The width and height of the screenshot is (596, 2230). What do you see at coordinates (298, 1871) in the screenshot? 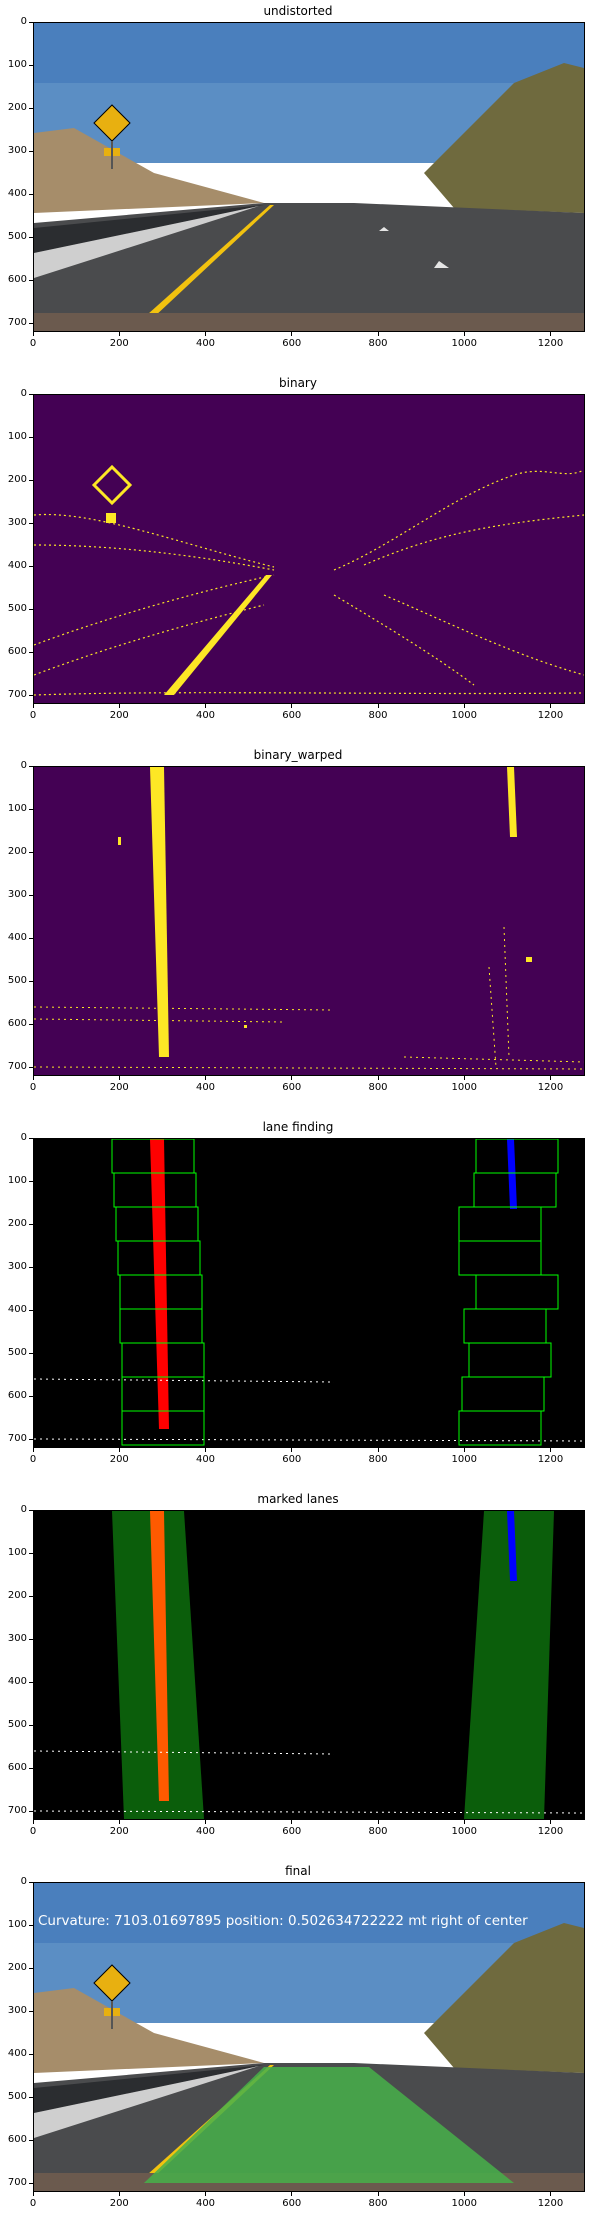
I see `panel-title: final` at bounding box center [298, 1871].